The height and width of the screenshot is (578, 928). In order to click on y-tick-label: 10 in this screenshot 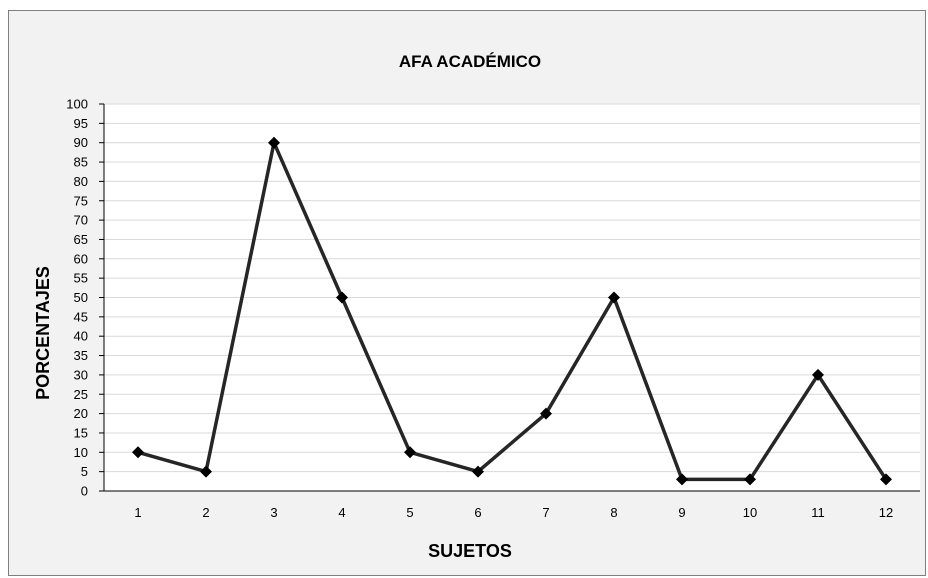, I will do `click(81, 452)`.